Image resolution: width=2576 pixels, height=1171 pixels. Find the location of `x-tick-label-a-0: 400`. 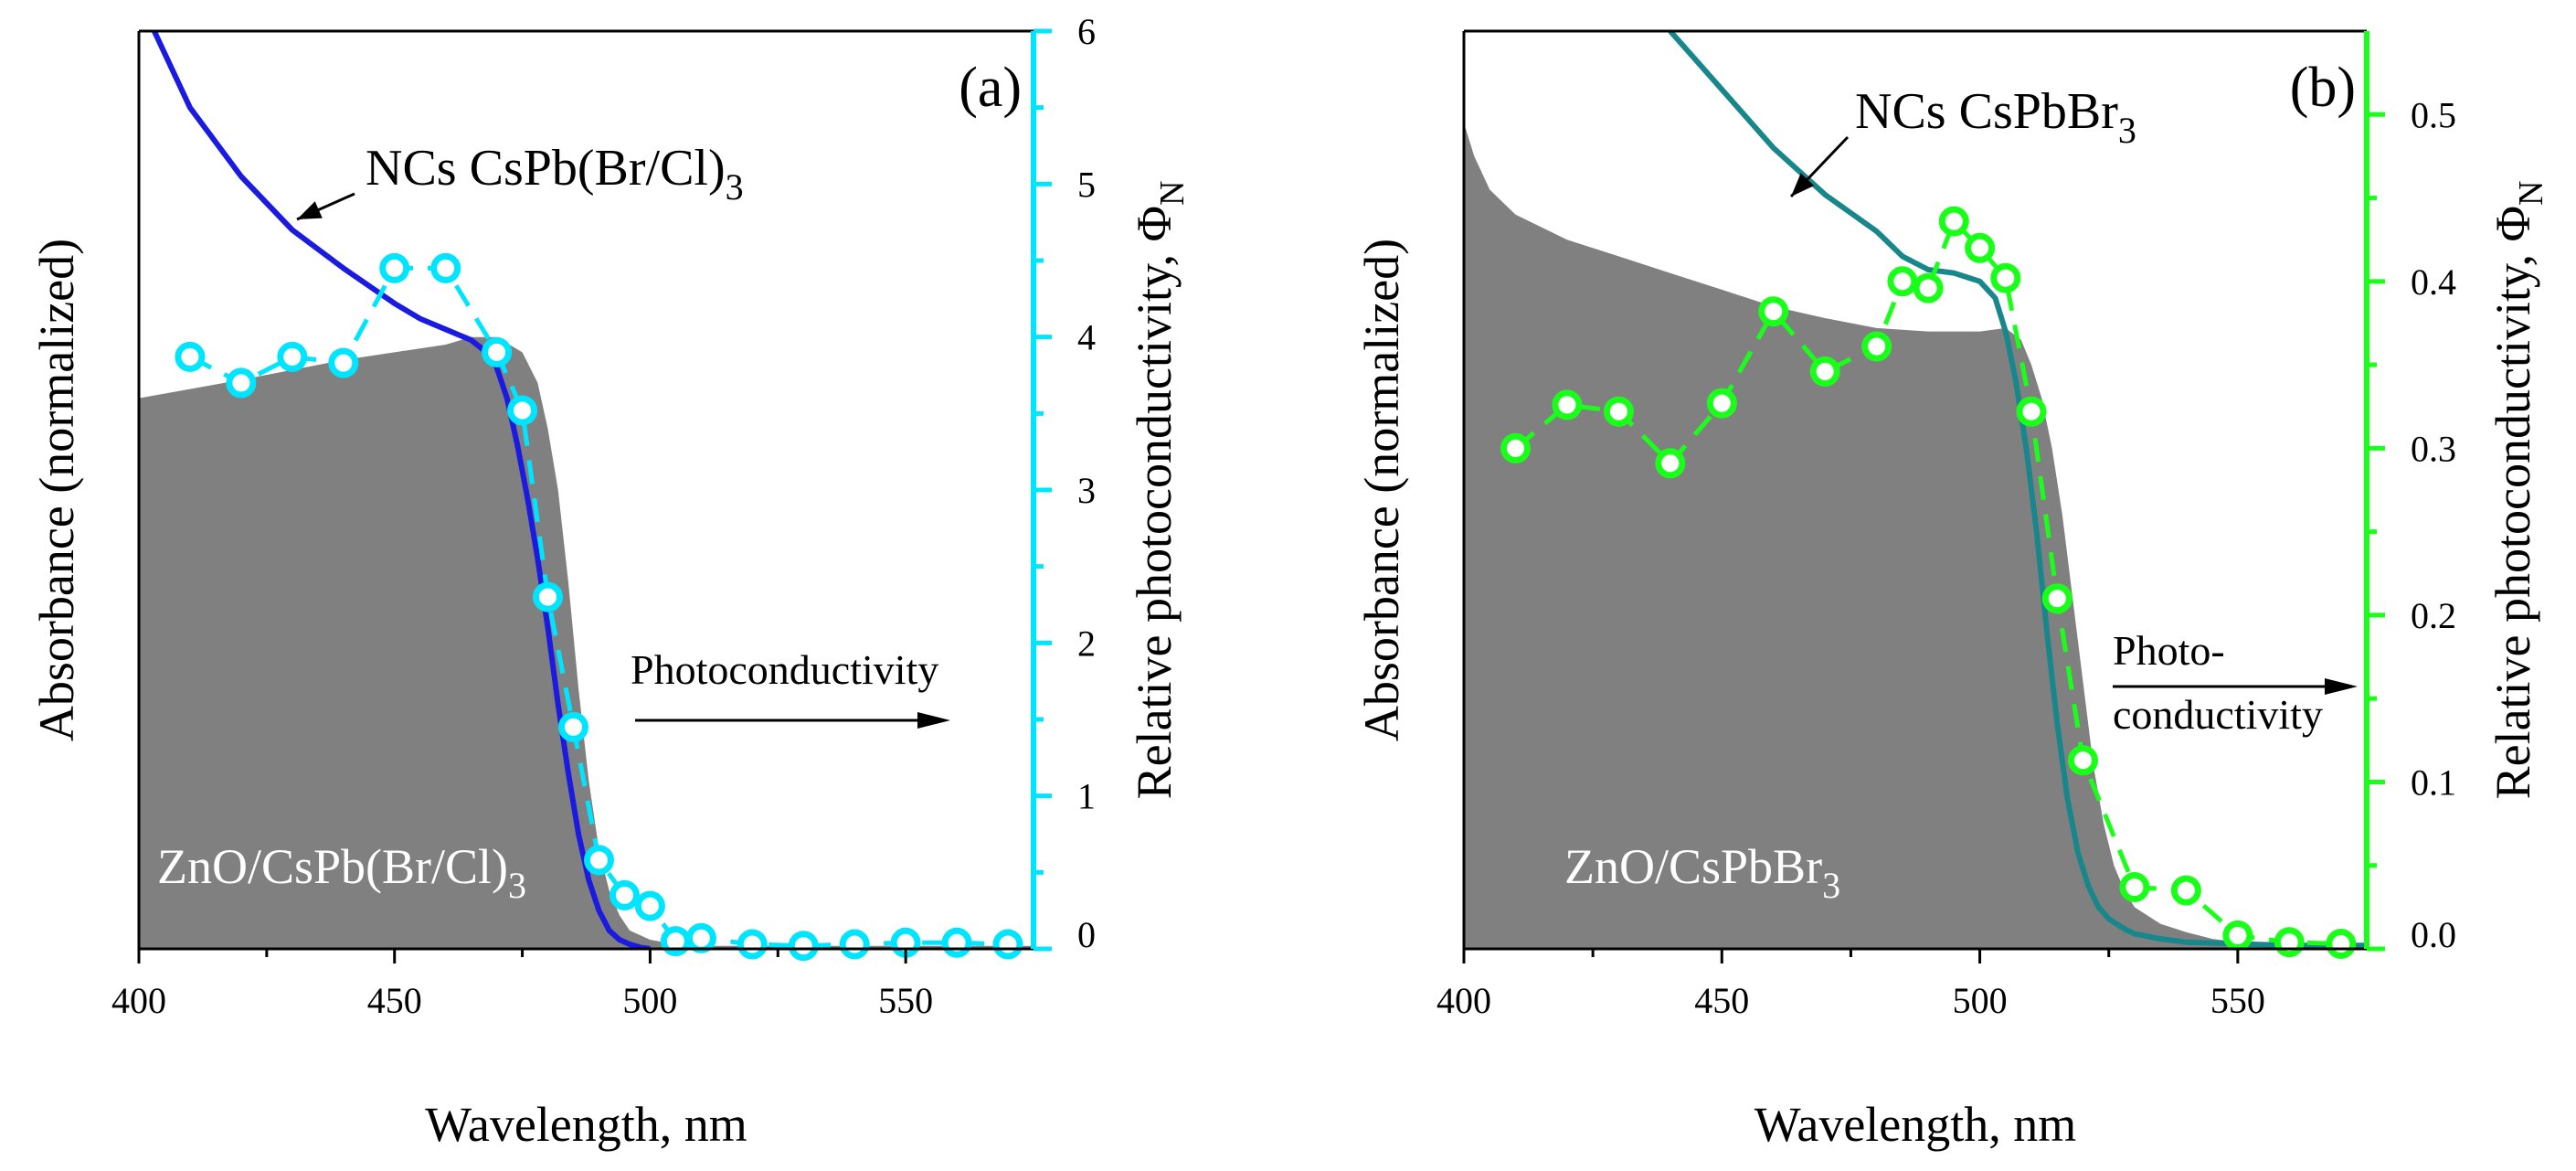

x-tick-label-a-0: 400 is located at coordinates (138, 1001).